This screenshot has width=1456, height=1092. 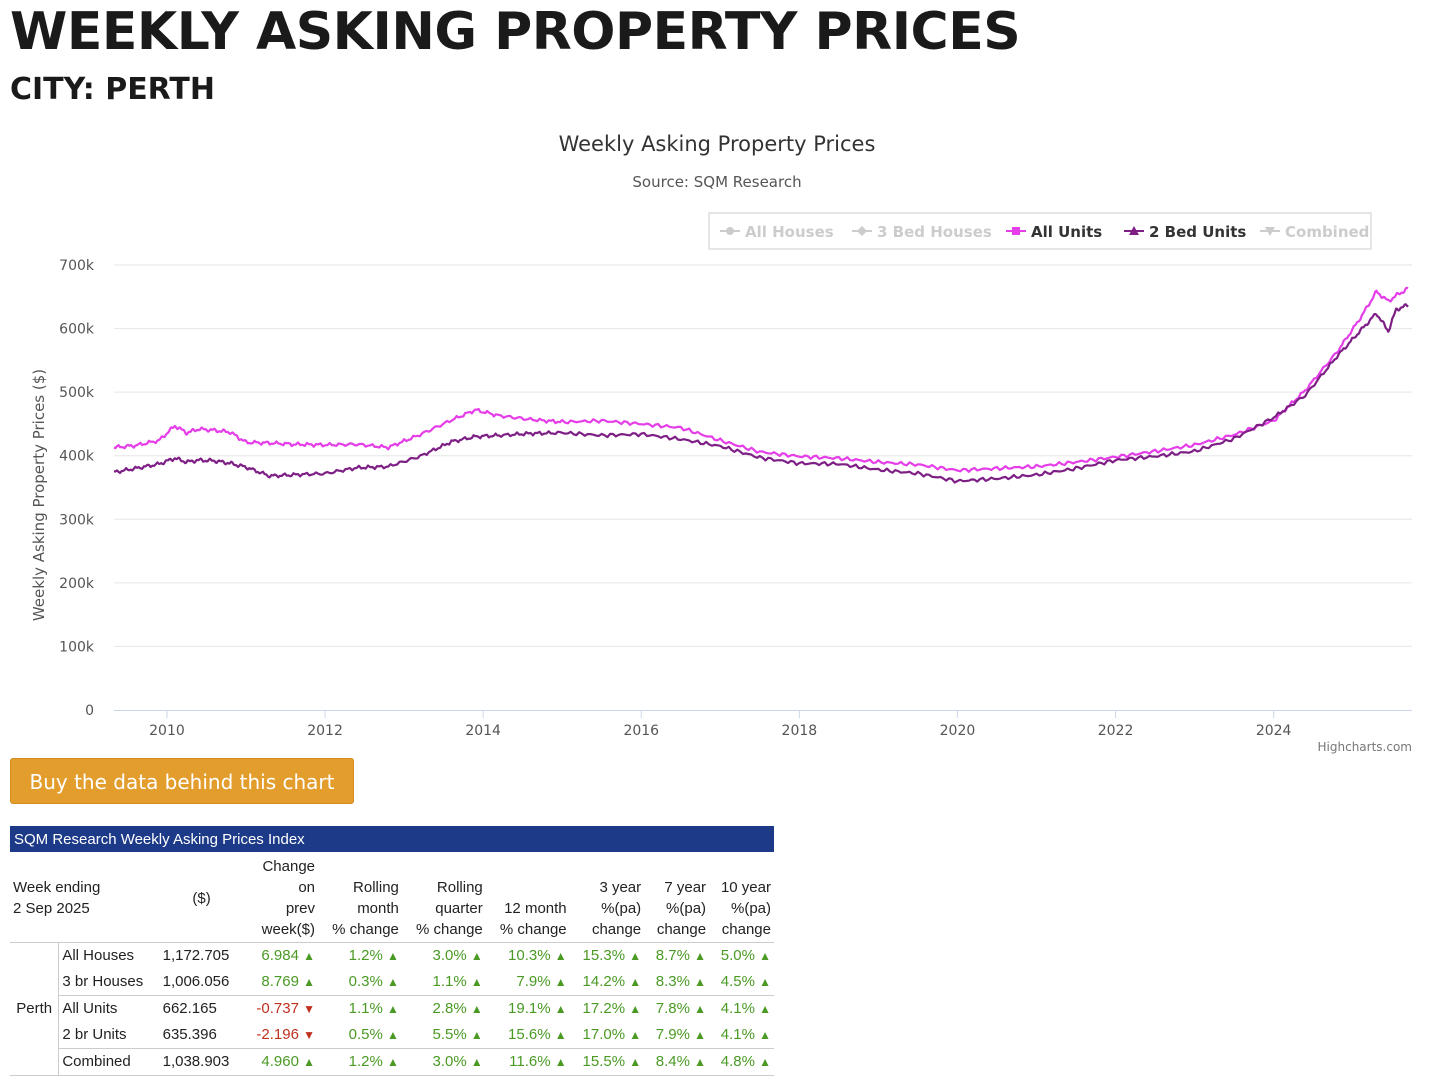 I want to click on row-change: -2.196 ▼, so click(x=281, y=1035).